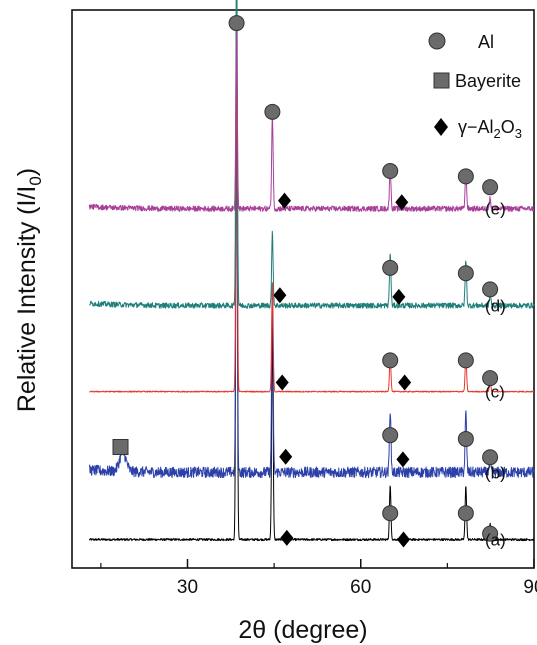  What do you see at coordinates (495, 209) in the screenshot?
I see `curve-label: (e)` at bounding box center [495, 209].